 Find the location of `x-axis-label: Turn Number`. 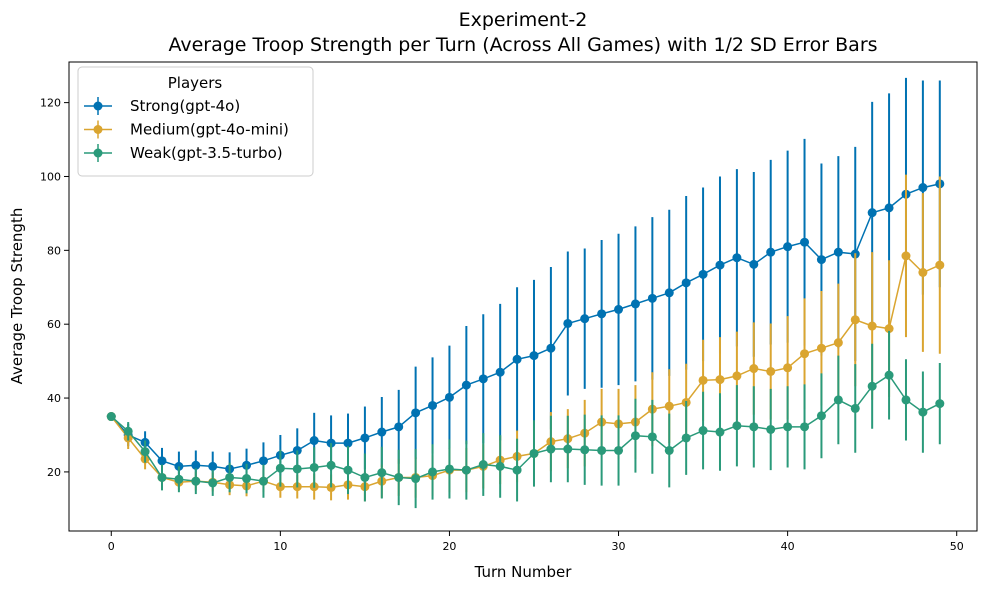

x-axis-label: Turn Number is located at coordinates (523, 572).